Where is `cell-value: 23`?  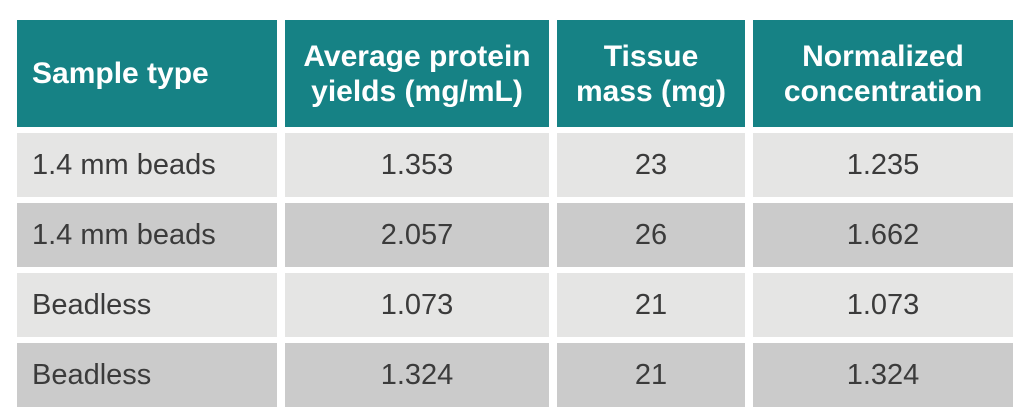
cell-value: 23 is located at coordinates (651, 164).